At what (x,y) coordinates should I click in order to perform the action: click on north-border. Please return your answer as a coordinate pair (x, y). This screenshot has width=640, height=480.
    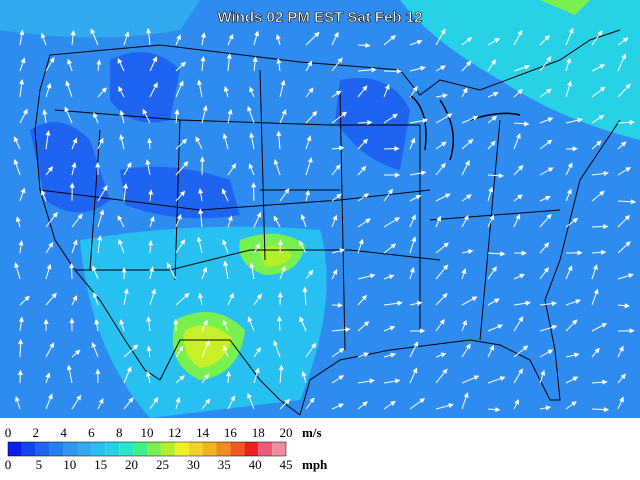
    Looking at the image, I should click on (335, 62).